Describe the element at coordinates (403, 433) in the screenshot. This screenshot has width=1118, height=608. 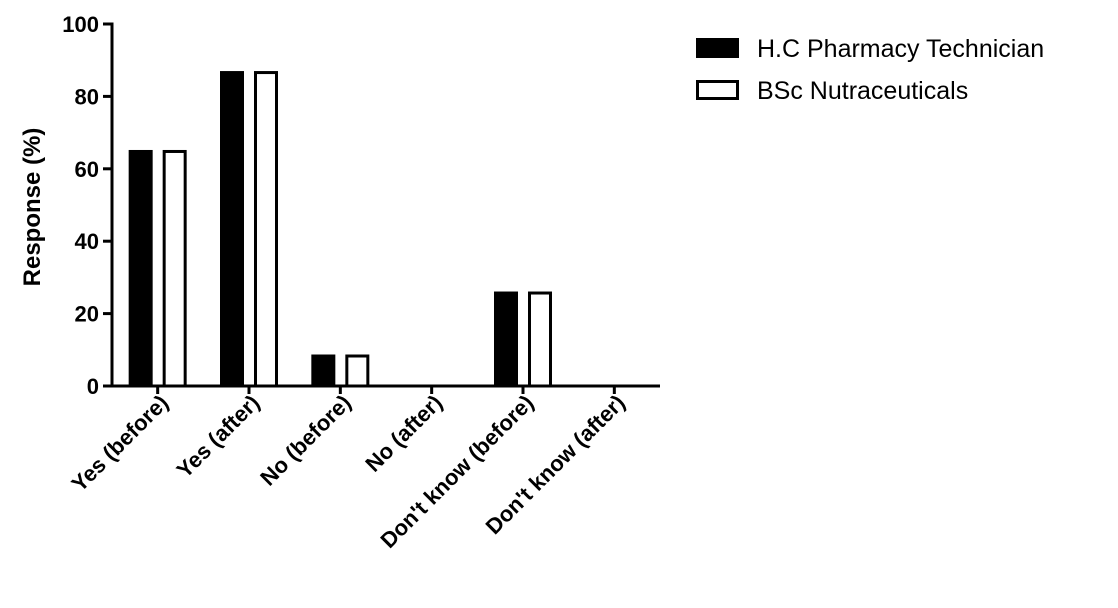
I see `category-label: No (after)` at that location.